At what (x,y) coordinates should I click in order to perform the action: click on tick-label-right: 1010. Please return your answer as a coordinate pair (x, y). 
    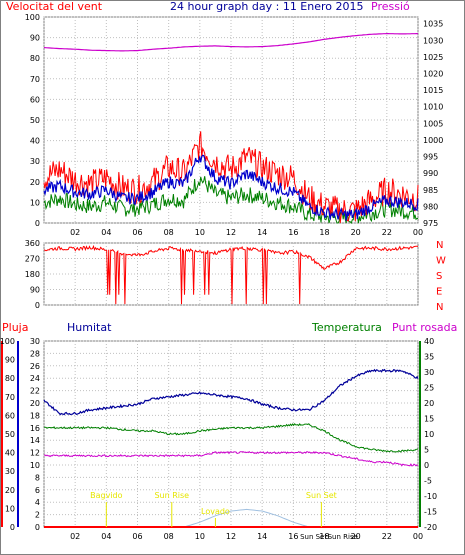
    Looking at the image, I should click on (433, 107).